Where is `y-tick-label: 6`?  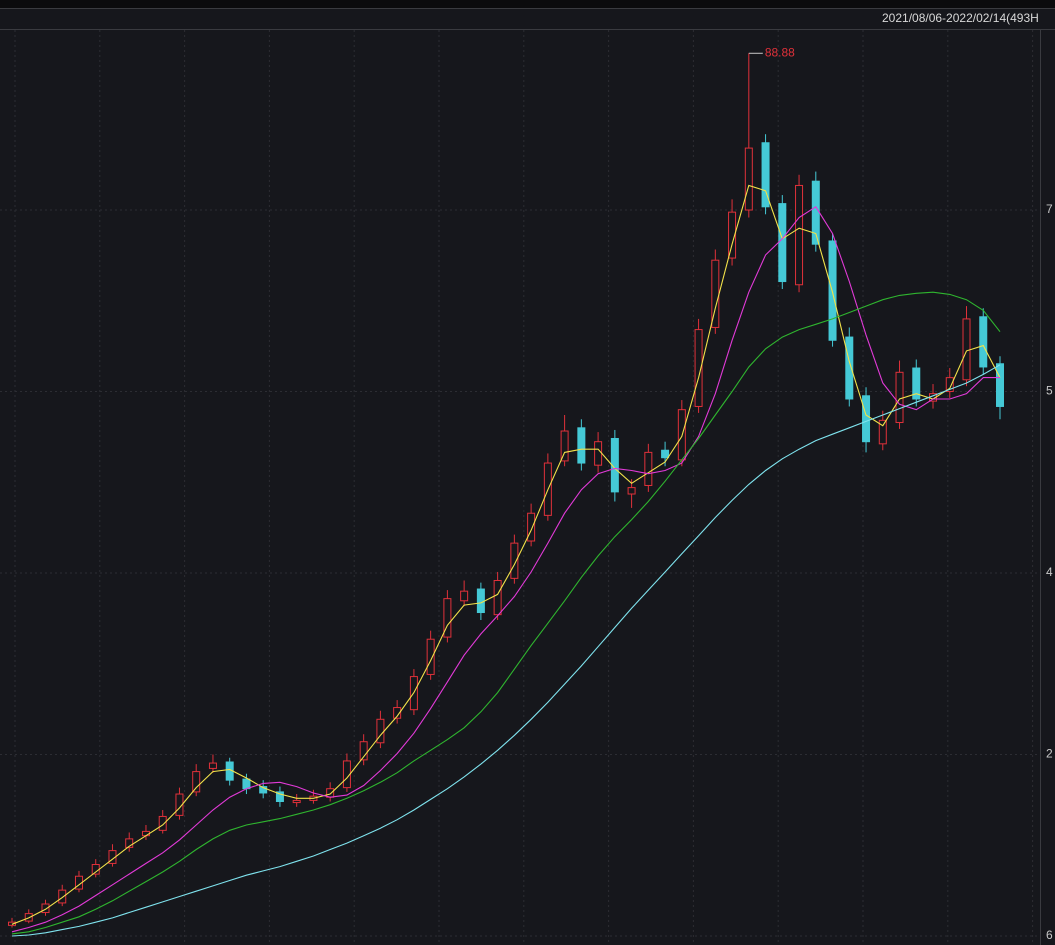 y-tick-label: 6 is located at coordinates (1049, 935).